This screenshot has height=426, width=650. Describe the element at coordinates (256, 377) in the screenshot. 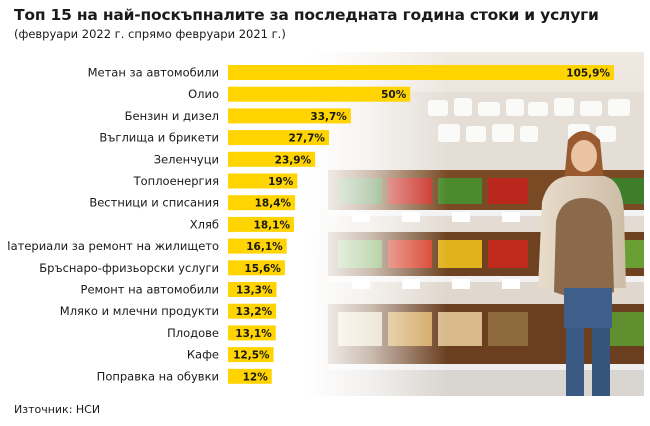

I see `value-label: 12%` at that location.